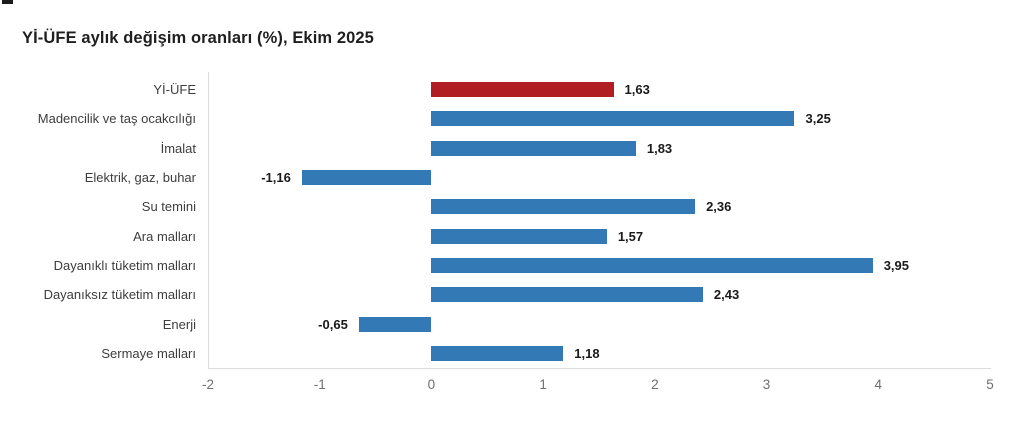 This screenshot has height=434, width=1029. Describe the element at coordinates (174, 90) in the screenshot. I see `category-label: Yİ-ÜFE` at that location.